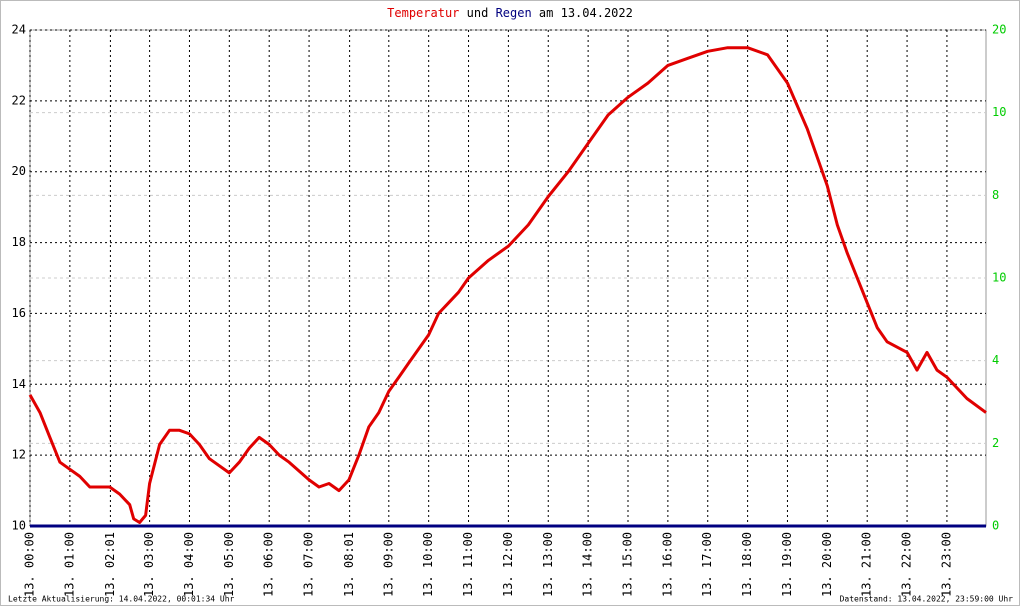 This screenshot has height=606, width=1020. What do you see at coordinates (423, 13) in the screenshot?
I see `title-temp: Temperatur` at bounding box center [423, 13].